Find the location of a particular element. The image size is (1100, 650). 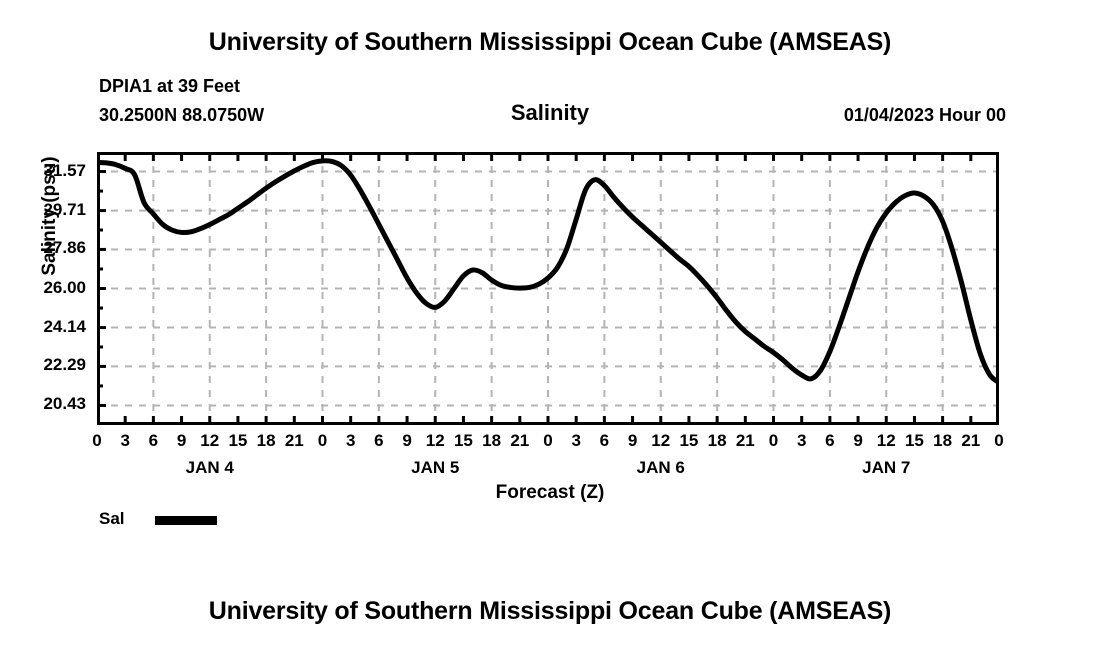

station-label: DPIA1 at 39 Feet is located at coordinates (170, 86).